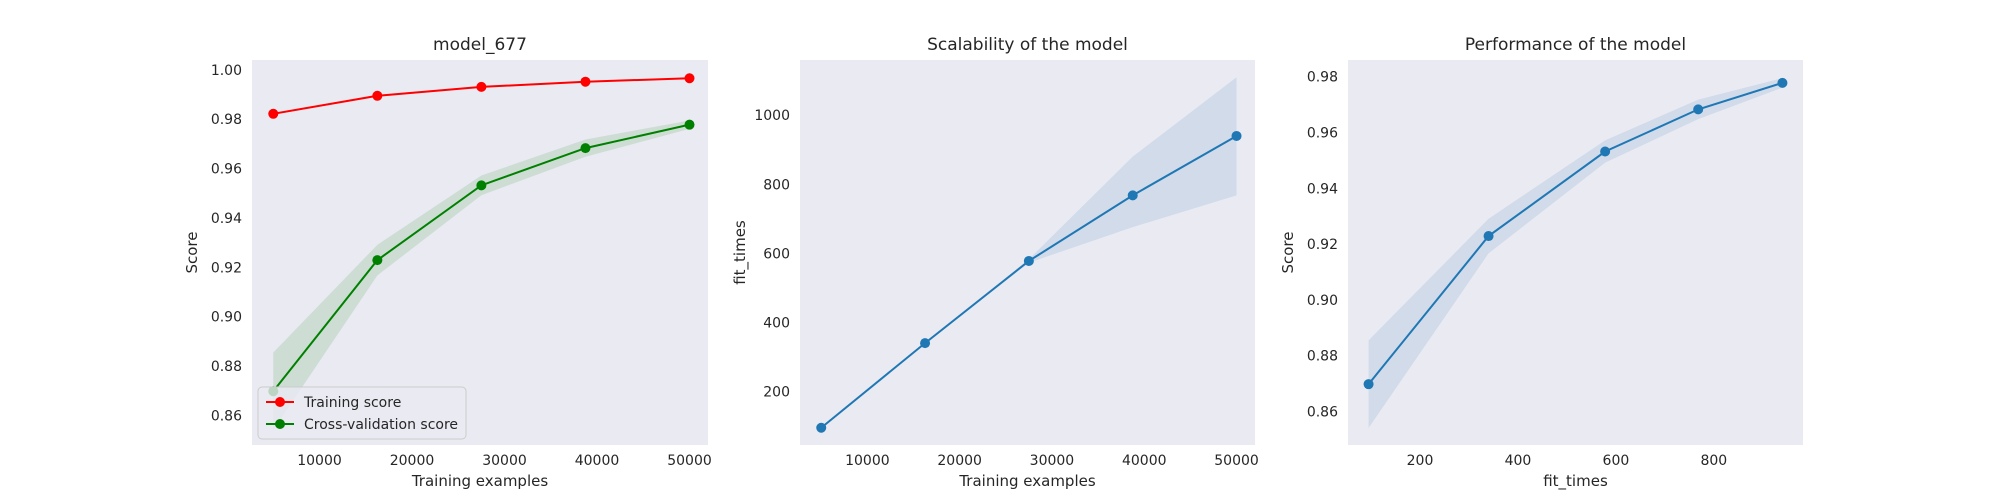 This screenshot has height=500, width=2000. What do you see at coordinates (381, 425) in the screenshot?
I see `legend-label: Cross-validation score` at bounding box center [381, 425].